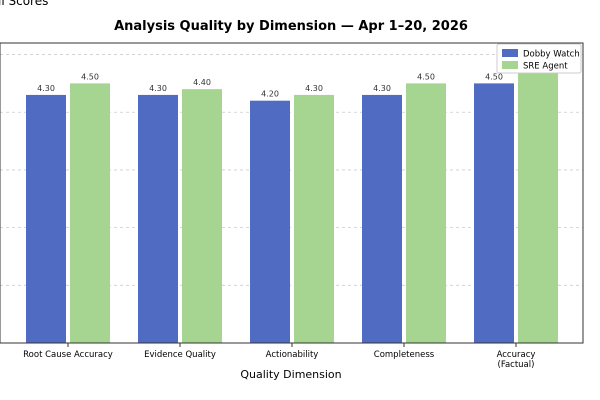 This screenshot has height=400, width=600. What do you see at coordinates (545, 67) in the screenshot?
I see `legend-label: SRE Agent` at bounding box center [545, 67].